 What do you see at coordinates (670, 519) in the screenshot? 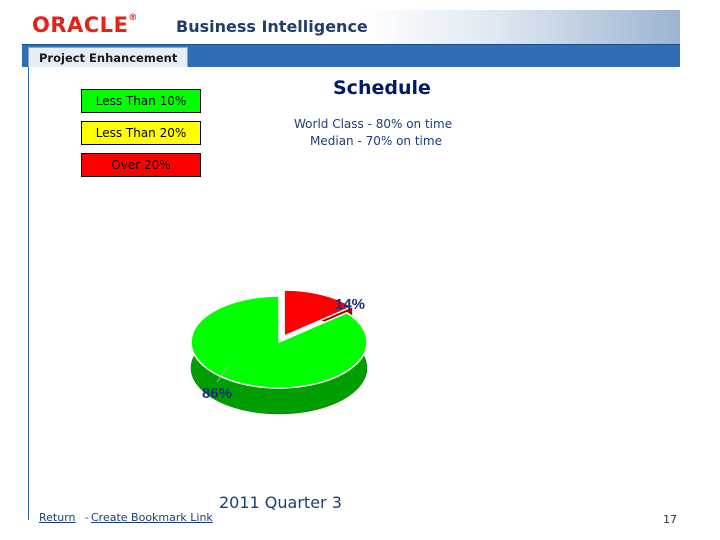
I see `slide-page-number: 17` at bounding box center [670, 519].